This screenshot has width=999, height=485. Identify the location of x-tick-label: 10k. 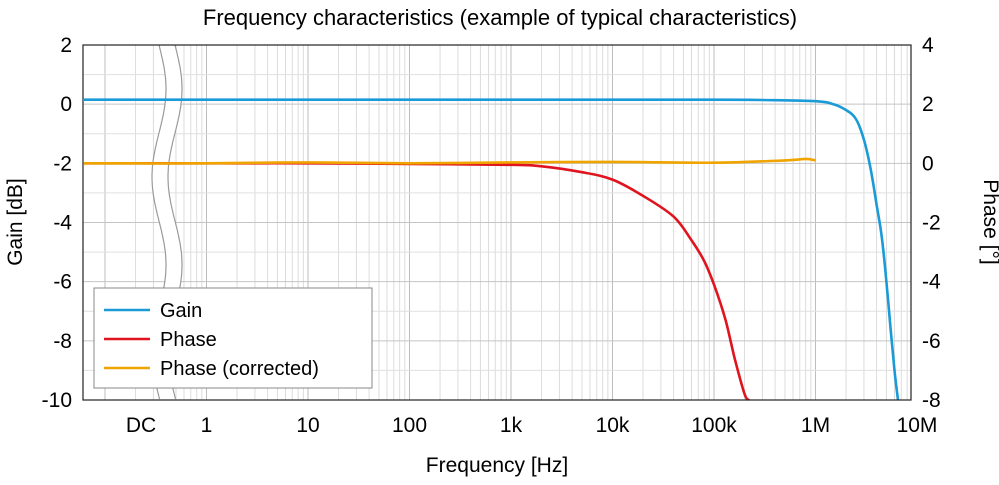
(613, 425).